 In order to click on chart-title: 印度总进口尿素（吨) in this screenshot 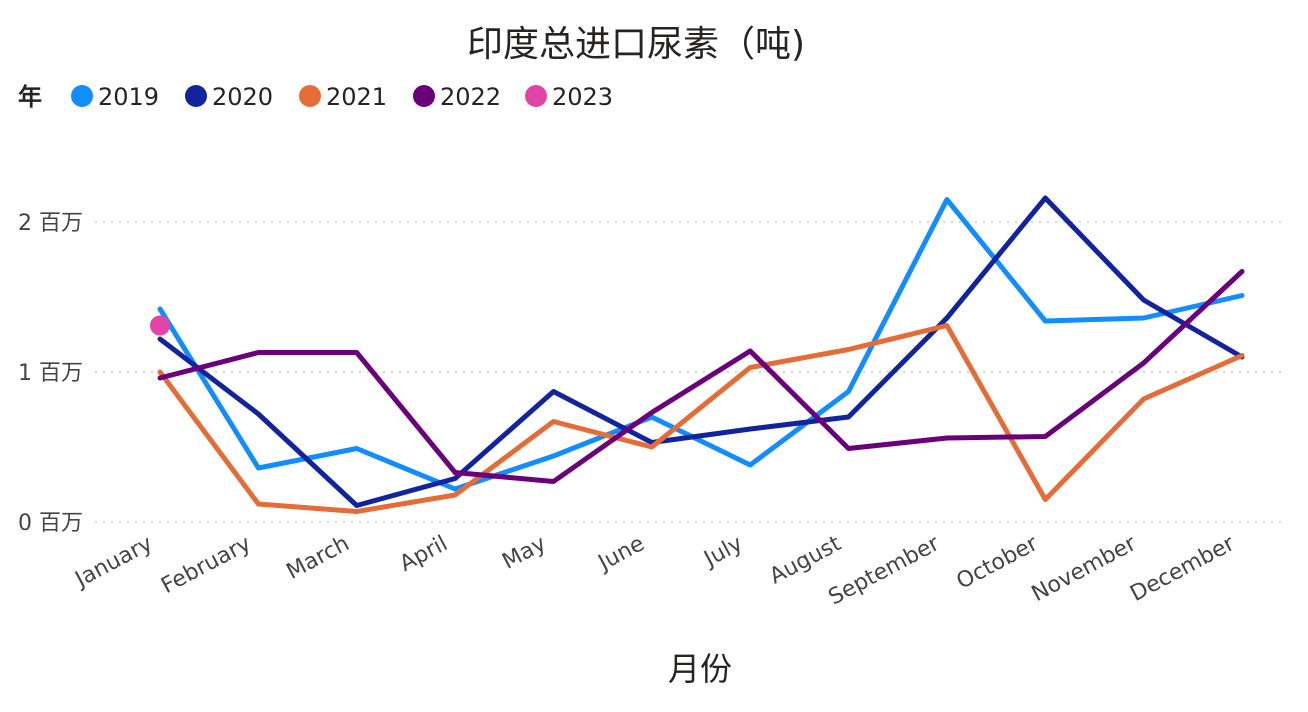, I will do `click(636, 44)`.